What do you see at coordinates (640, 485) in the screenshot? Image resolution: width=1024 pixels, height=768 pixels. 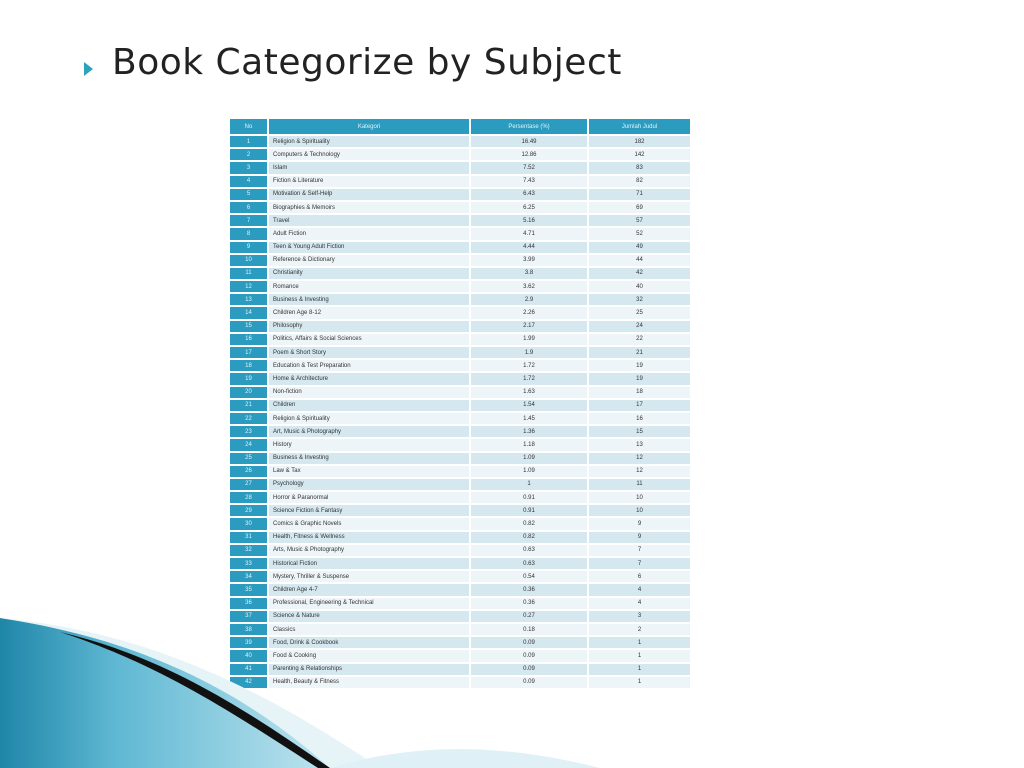 I see `row-jumlah-cell: 11` at bounding box center [640, 485].